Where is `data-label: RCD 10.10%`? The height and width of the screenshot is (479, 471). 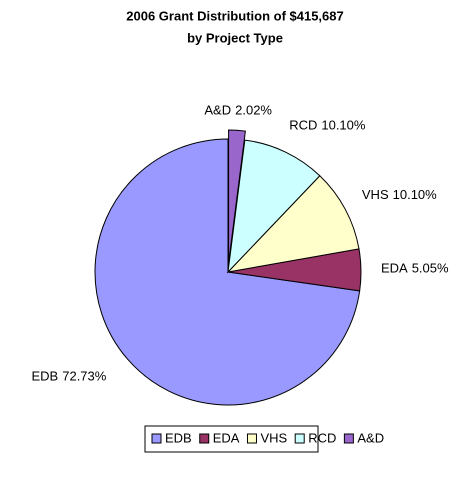
data-label: RCD 10.10% is located at coordinates (327, 125).